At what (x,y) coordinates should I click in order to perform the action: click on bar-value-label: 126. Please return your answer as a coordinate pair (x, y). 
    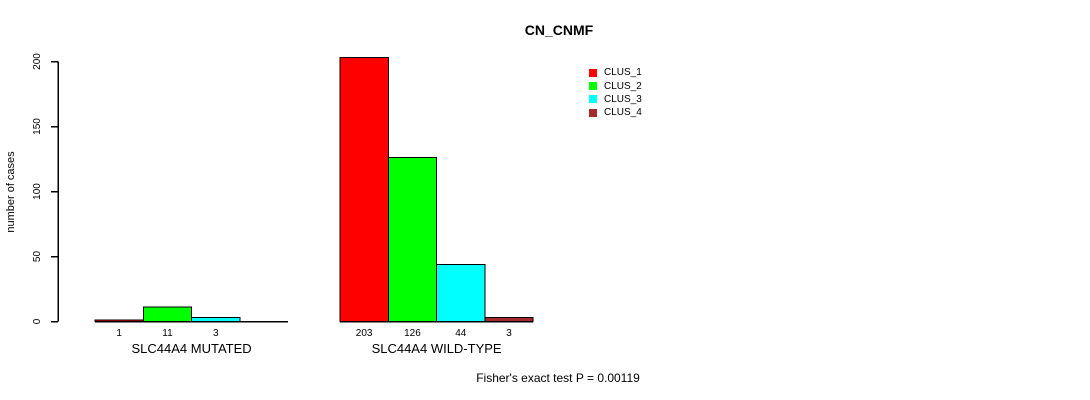
    Looking at the image, I should click on (412, 333).